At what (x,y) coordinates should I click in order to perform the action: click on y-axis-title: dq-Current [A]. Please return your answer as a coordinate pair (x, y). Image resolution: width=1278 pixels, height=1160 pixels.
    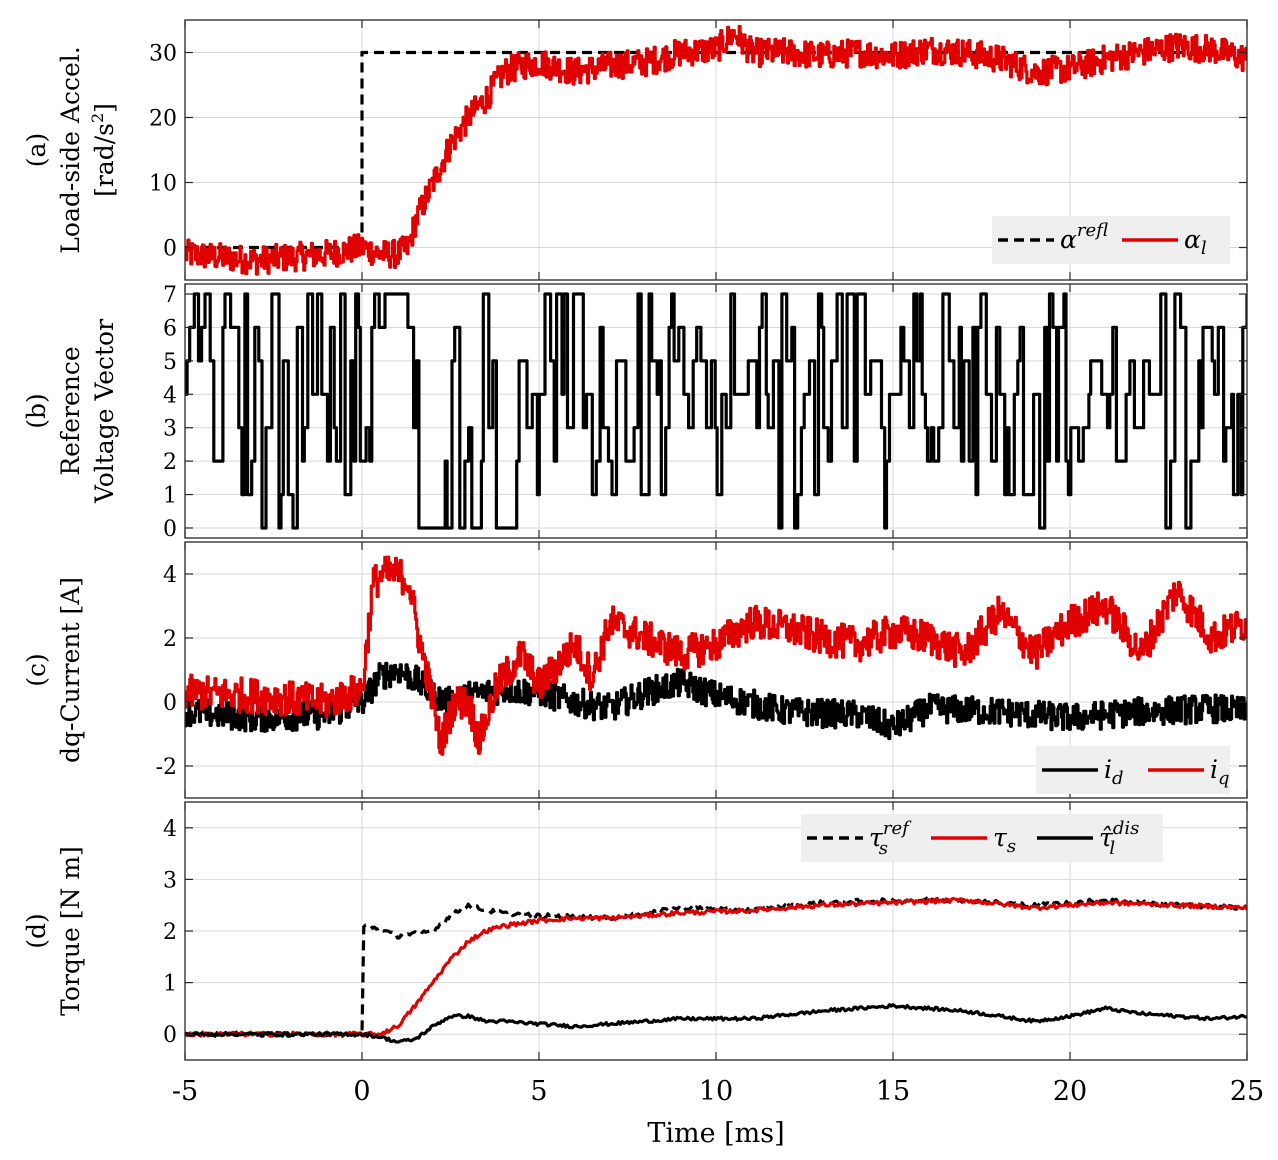
    Looking at the image, I should click on (70, 670).